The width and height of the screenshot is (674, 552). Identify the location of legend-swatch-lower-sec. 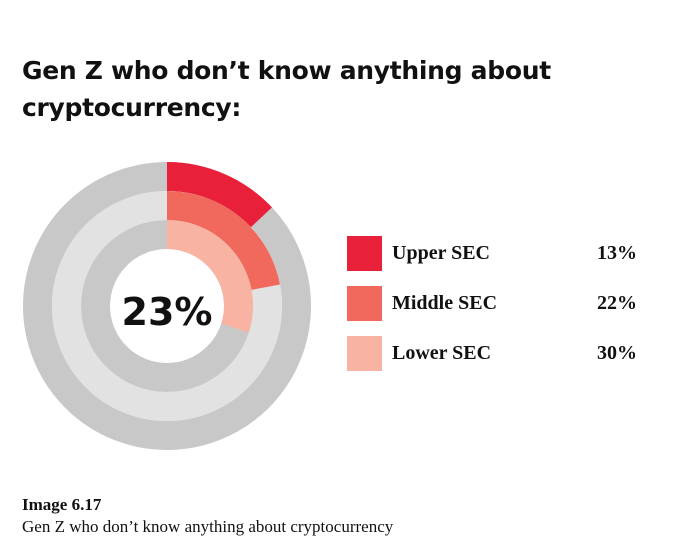
(364, 353).